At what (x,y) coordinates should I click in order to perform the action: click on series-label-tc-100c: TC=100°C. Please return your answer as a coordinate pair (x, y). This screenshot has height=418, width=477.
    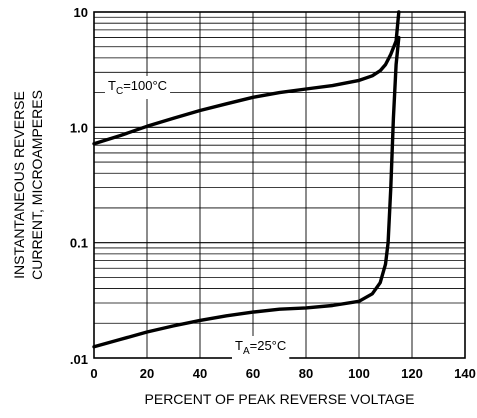
    Looking at the image, I should click on (138, 87).